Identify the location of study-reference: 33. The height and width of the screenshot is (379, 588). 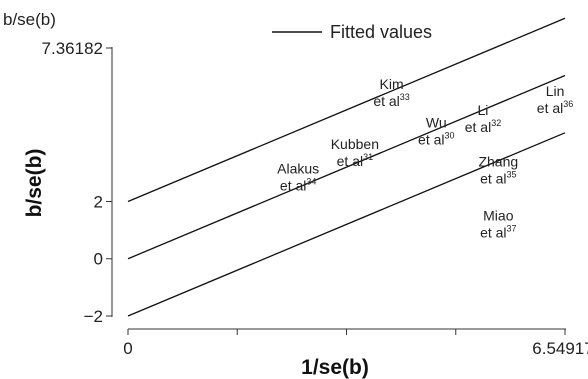
(405, 97).